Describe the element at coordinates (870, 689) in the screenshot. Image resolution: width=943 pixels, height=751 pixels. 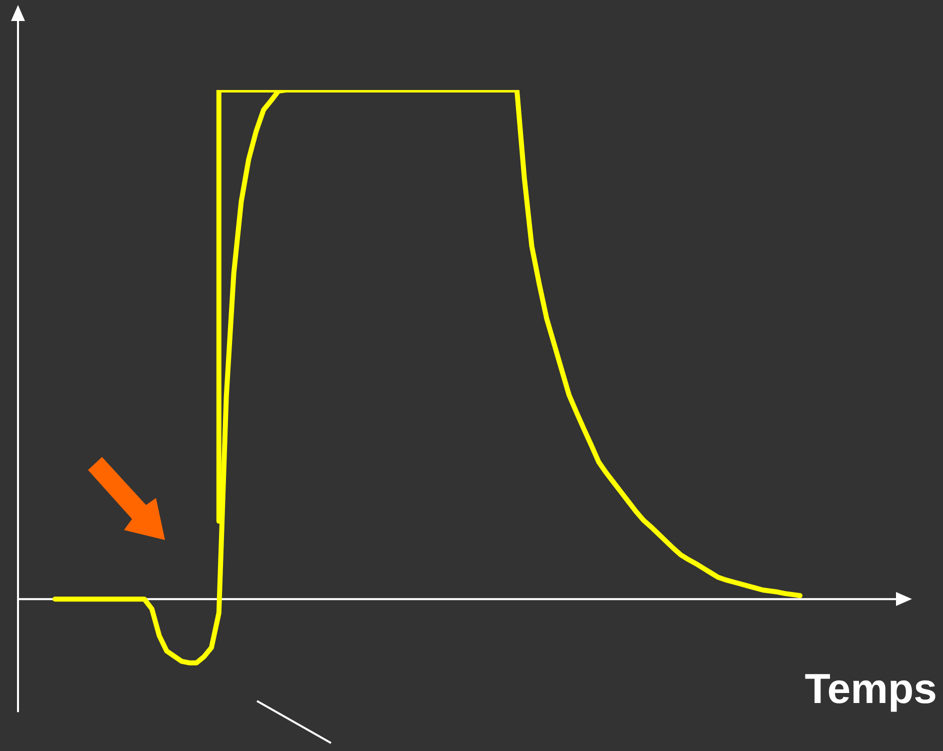
I see `x-axis-title: Temps` at that location.